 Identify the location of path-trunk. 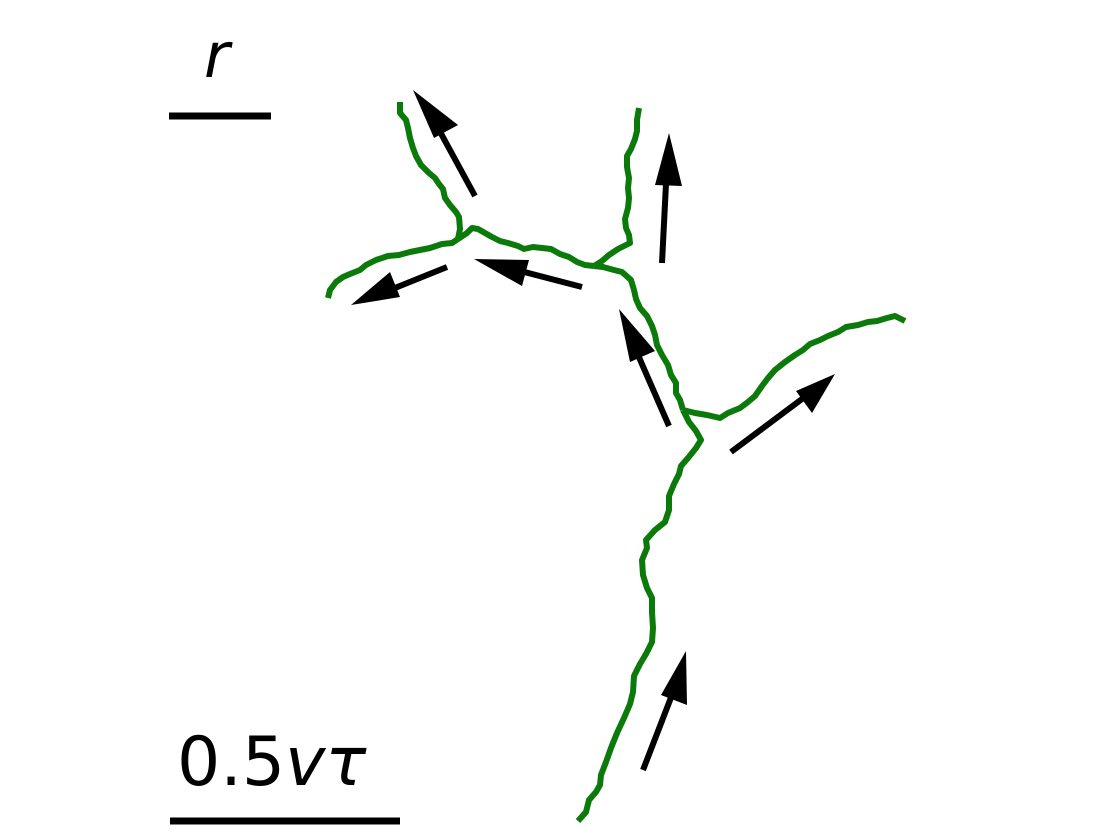
(639, 615).